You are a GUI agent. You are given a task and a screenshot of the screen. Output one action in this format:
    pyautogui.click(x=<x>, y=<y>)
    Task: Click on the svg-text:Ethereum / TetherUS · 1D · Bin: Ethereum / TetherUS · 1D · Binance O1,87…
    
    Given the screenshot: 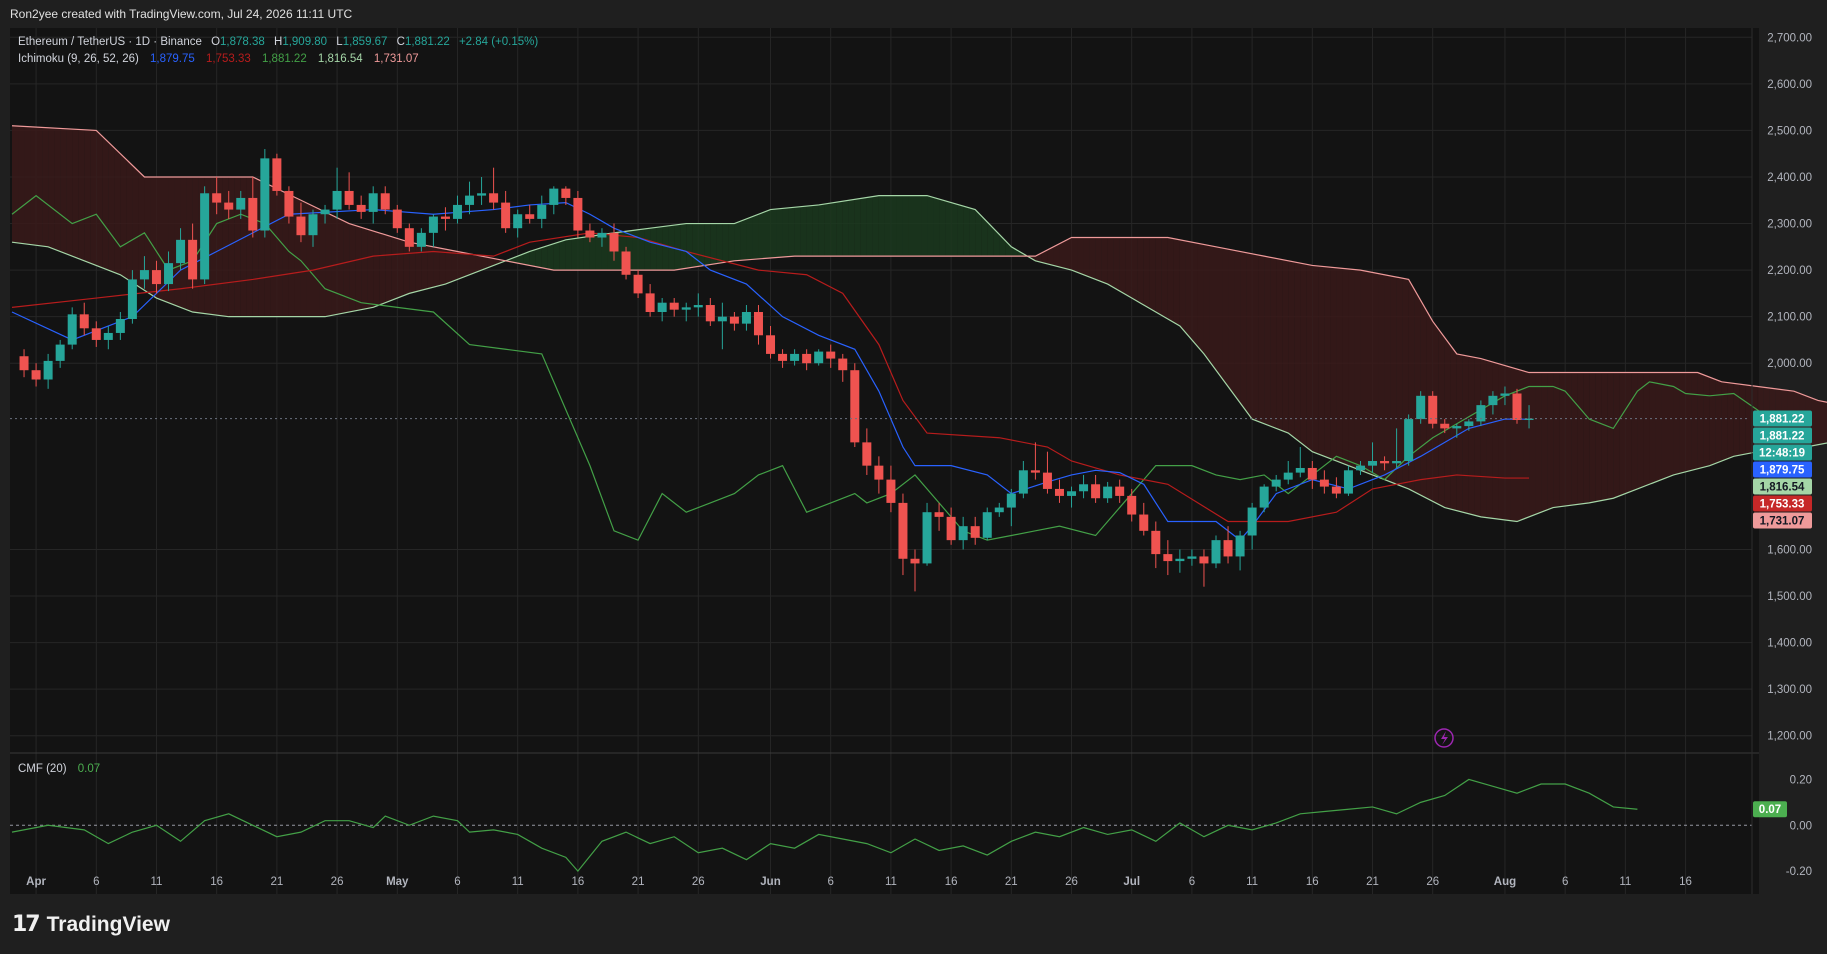 What is the action you would take?
    pyautogui.click(x=278, y=42)
    